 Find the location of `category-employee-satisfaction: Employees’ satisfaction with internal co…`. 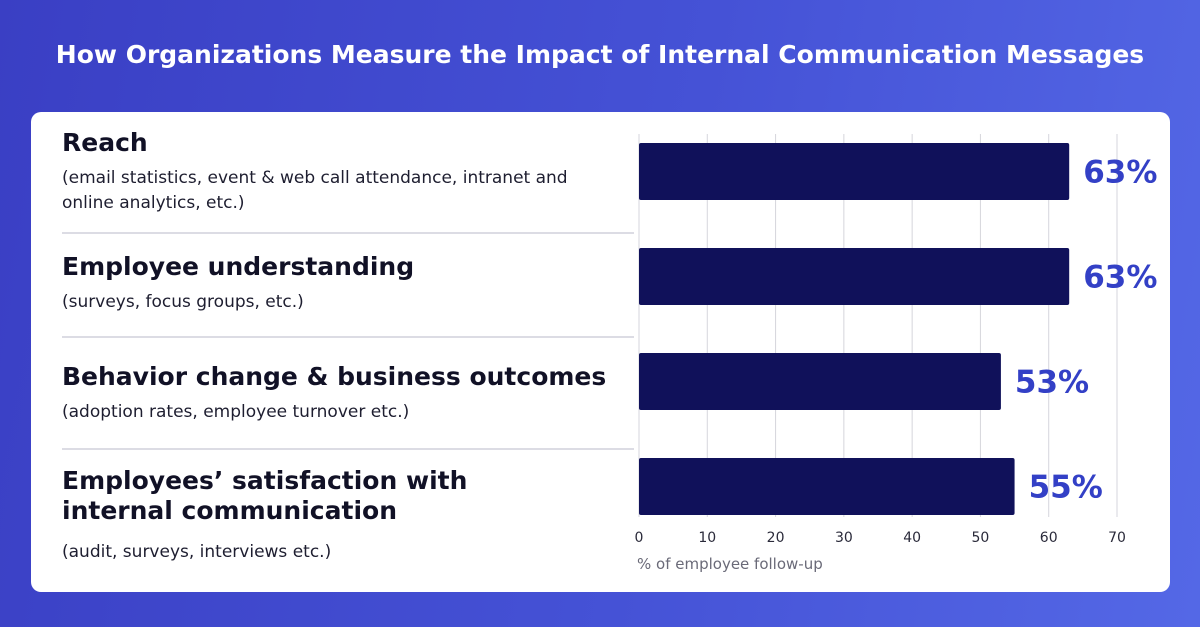

category-employee-satisfaction: Employees’ satisfaction with internal co… is located at coordinates (297, 515).